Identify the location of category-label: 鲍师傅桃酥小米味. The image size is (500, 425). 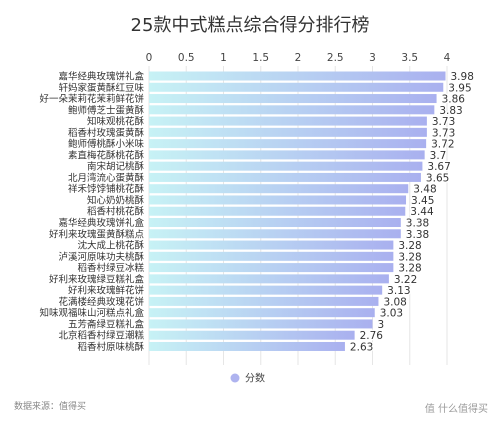
(106, 144).